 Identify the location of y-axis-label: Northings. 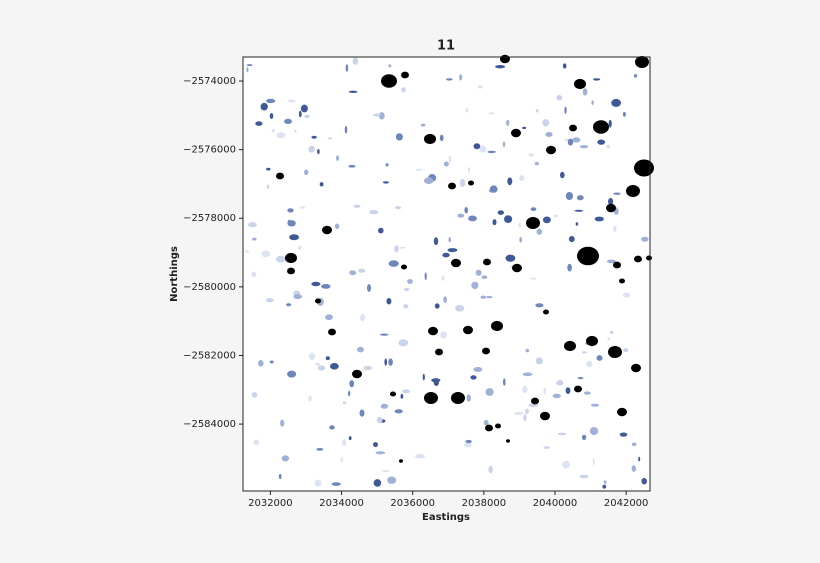
(174, 274).